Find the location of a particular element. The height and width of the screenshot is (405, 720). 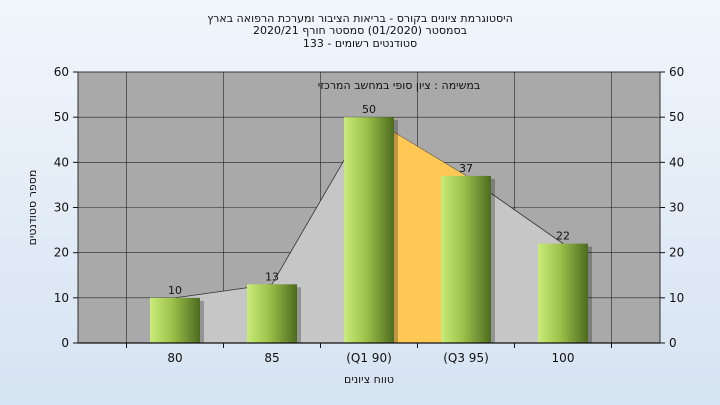

data-label: 50 is located at coordinates (369, 109).